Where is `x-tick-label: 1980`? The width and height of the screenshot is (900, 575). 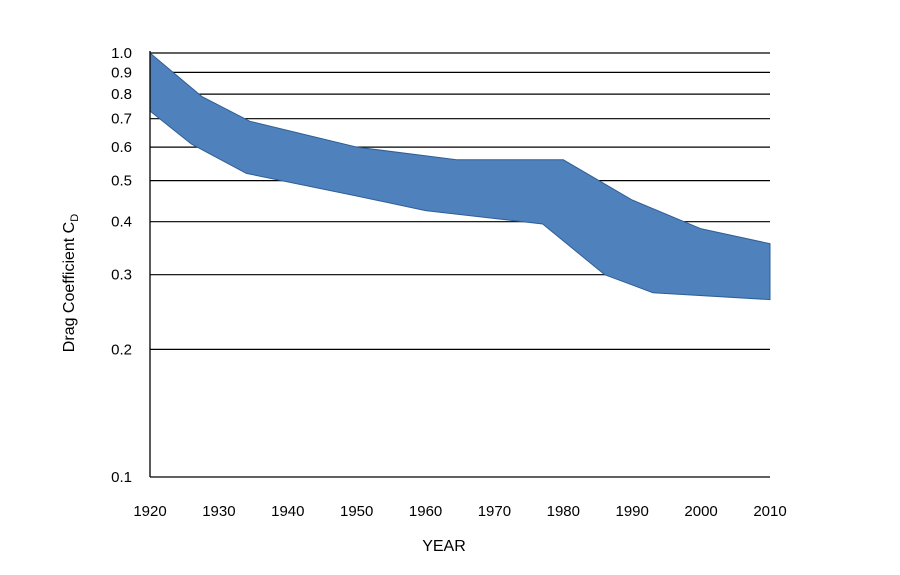 x-tick-label: 1980 is located at coordinates (563, 511).